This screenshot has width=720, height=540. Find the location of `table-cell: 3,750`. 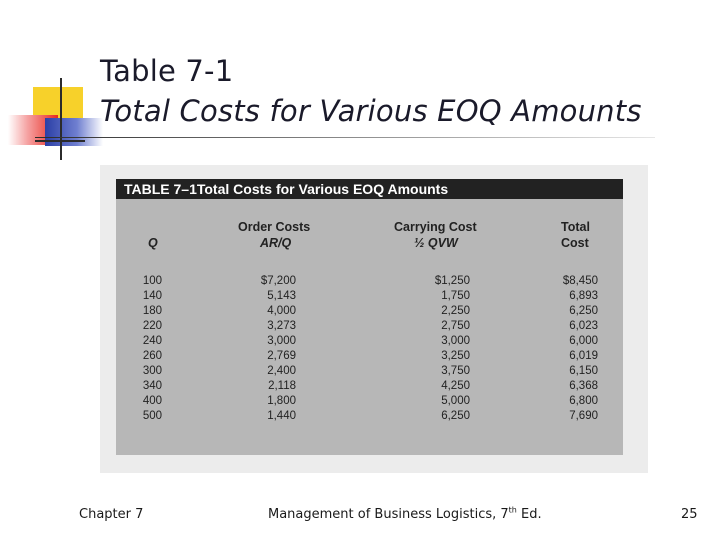

table-cell: 3,750 is located at coordinates (455, 371).